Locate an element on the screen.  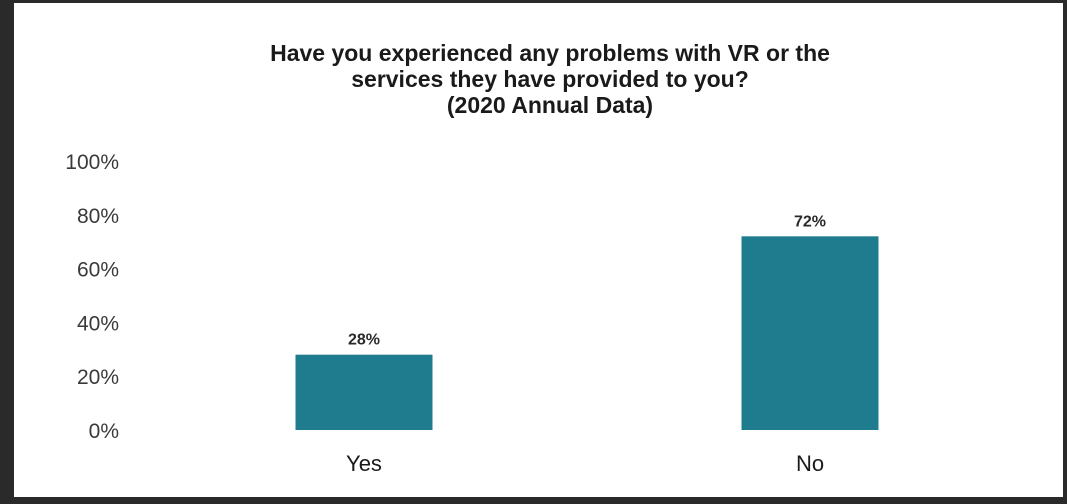
y-tick-label: 0% is located at coordinates (104, 431).